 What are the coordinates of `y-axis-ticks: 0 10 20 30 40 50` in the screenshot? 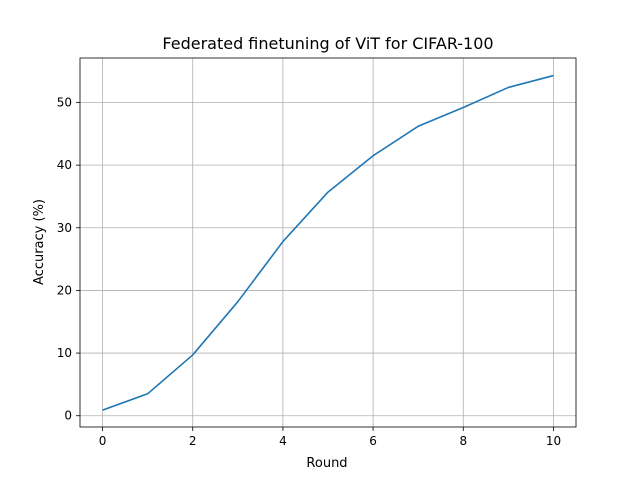 It's located at (68, 259).